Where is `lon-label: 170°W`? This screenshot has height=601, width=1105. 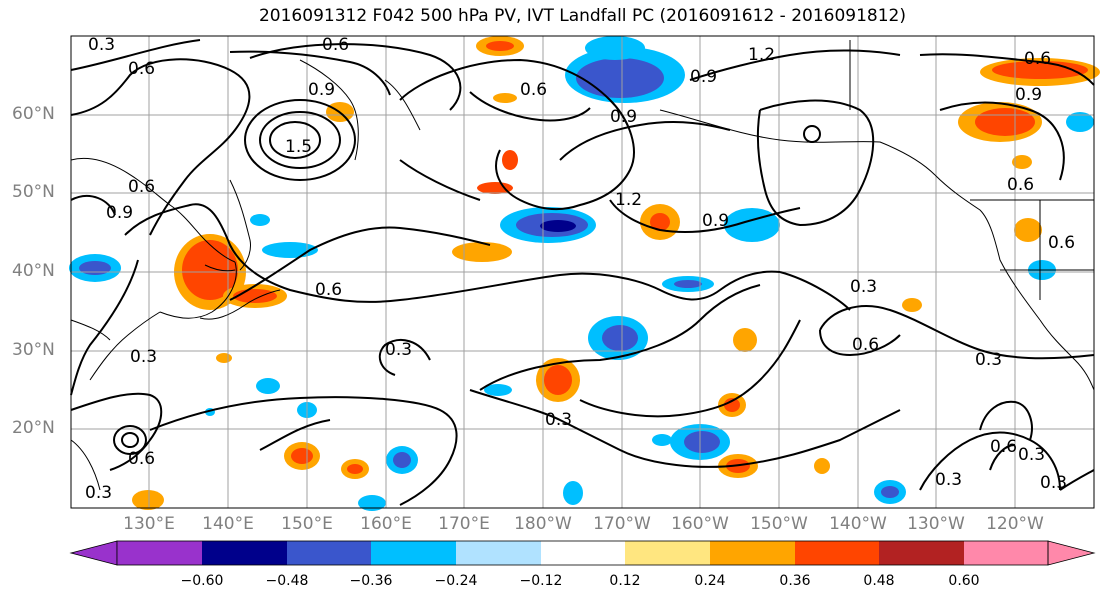
lon-label: 170°W is located at coordinates (622, 524).